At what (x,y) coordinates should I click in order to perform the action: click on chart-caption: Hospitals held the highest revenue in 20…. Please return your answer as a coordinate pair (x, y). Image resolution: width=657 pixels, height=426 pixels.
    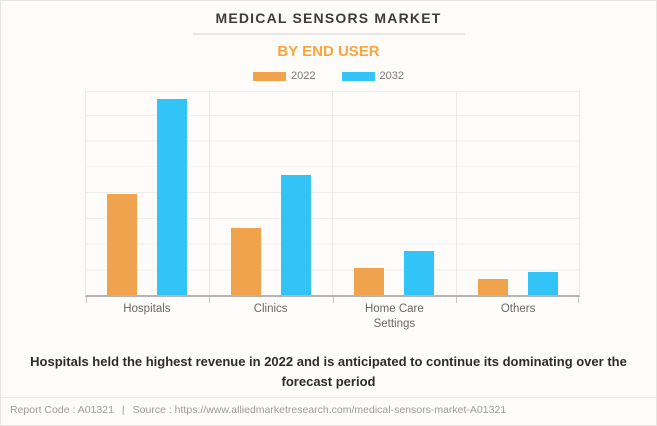
    Looking at the image, I should click on (328, 371).